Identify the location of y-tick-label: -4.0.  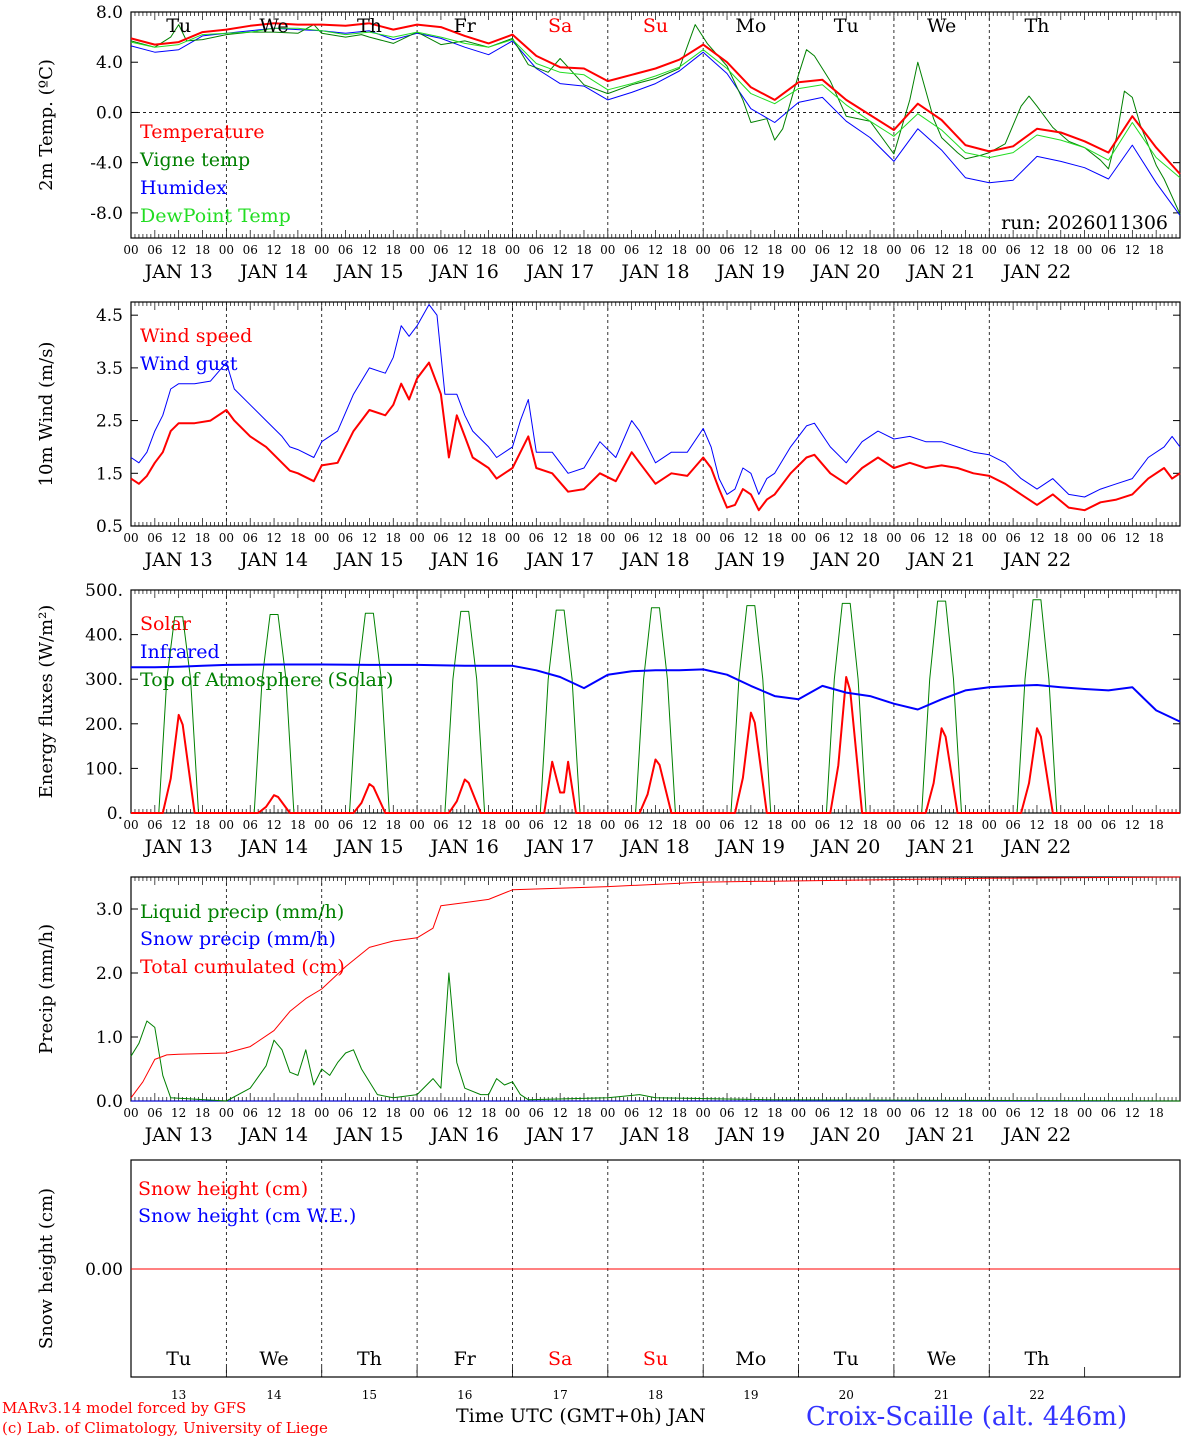
(106, 164).